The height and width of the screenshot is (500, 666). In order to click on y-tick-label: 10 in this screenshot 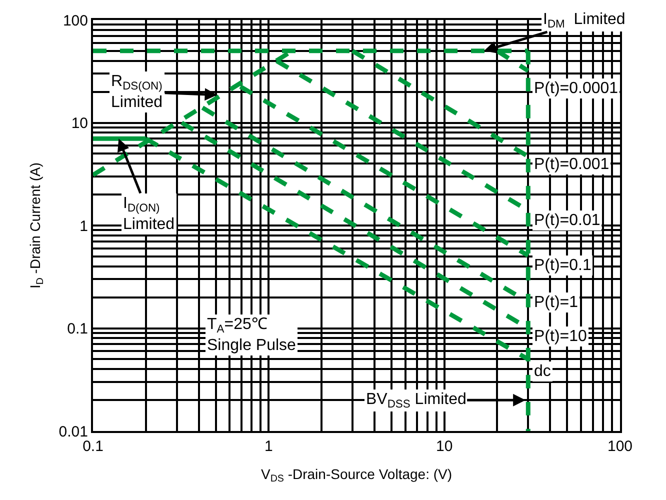, I will do `click(79, 123)`.